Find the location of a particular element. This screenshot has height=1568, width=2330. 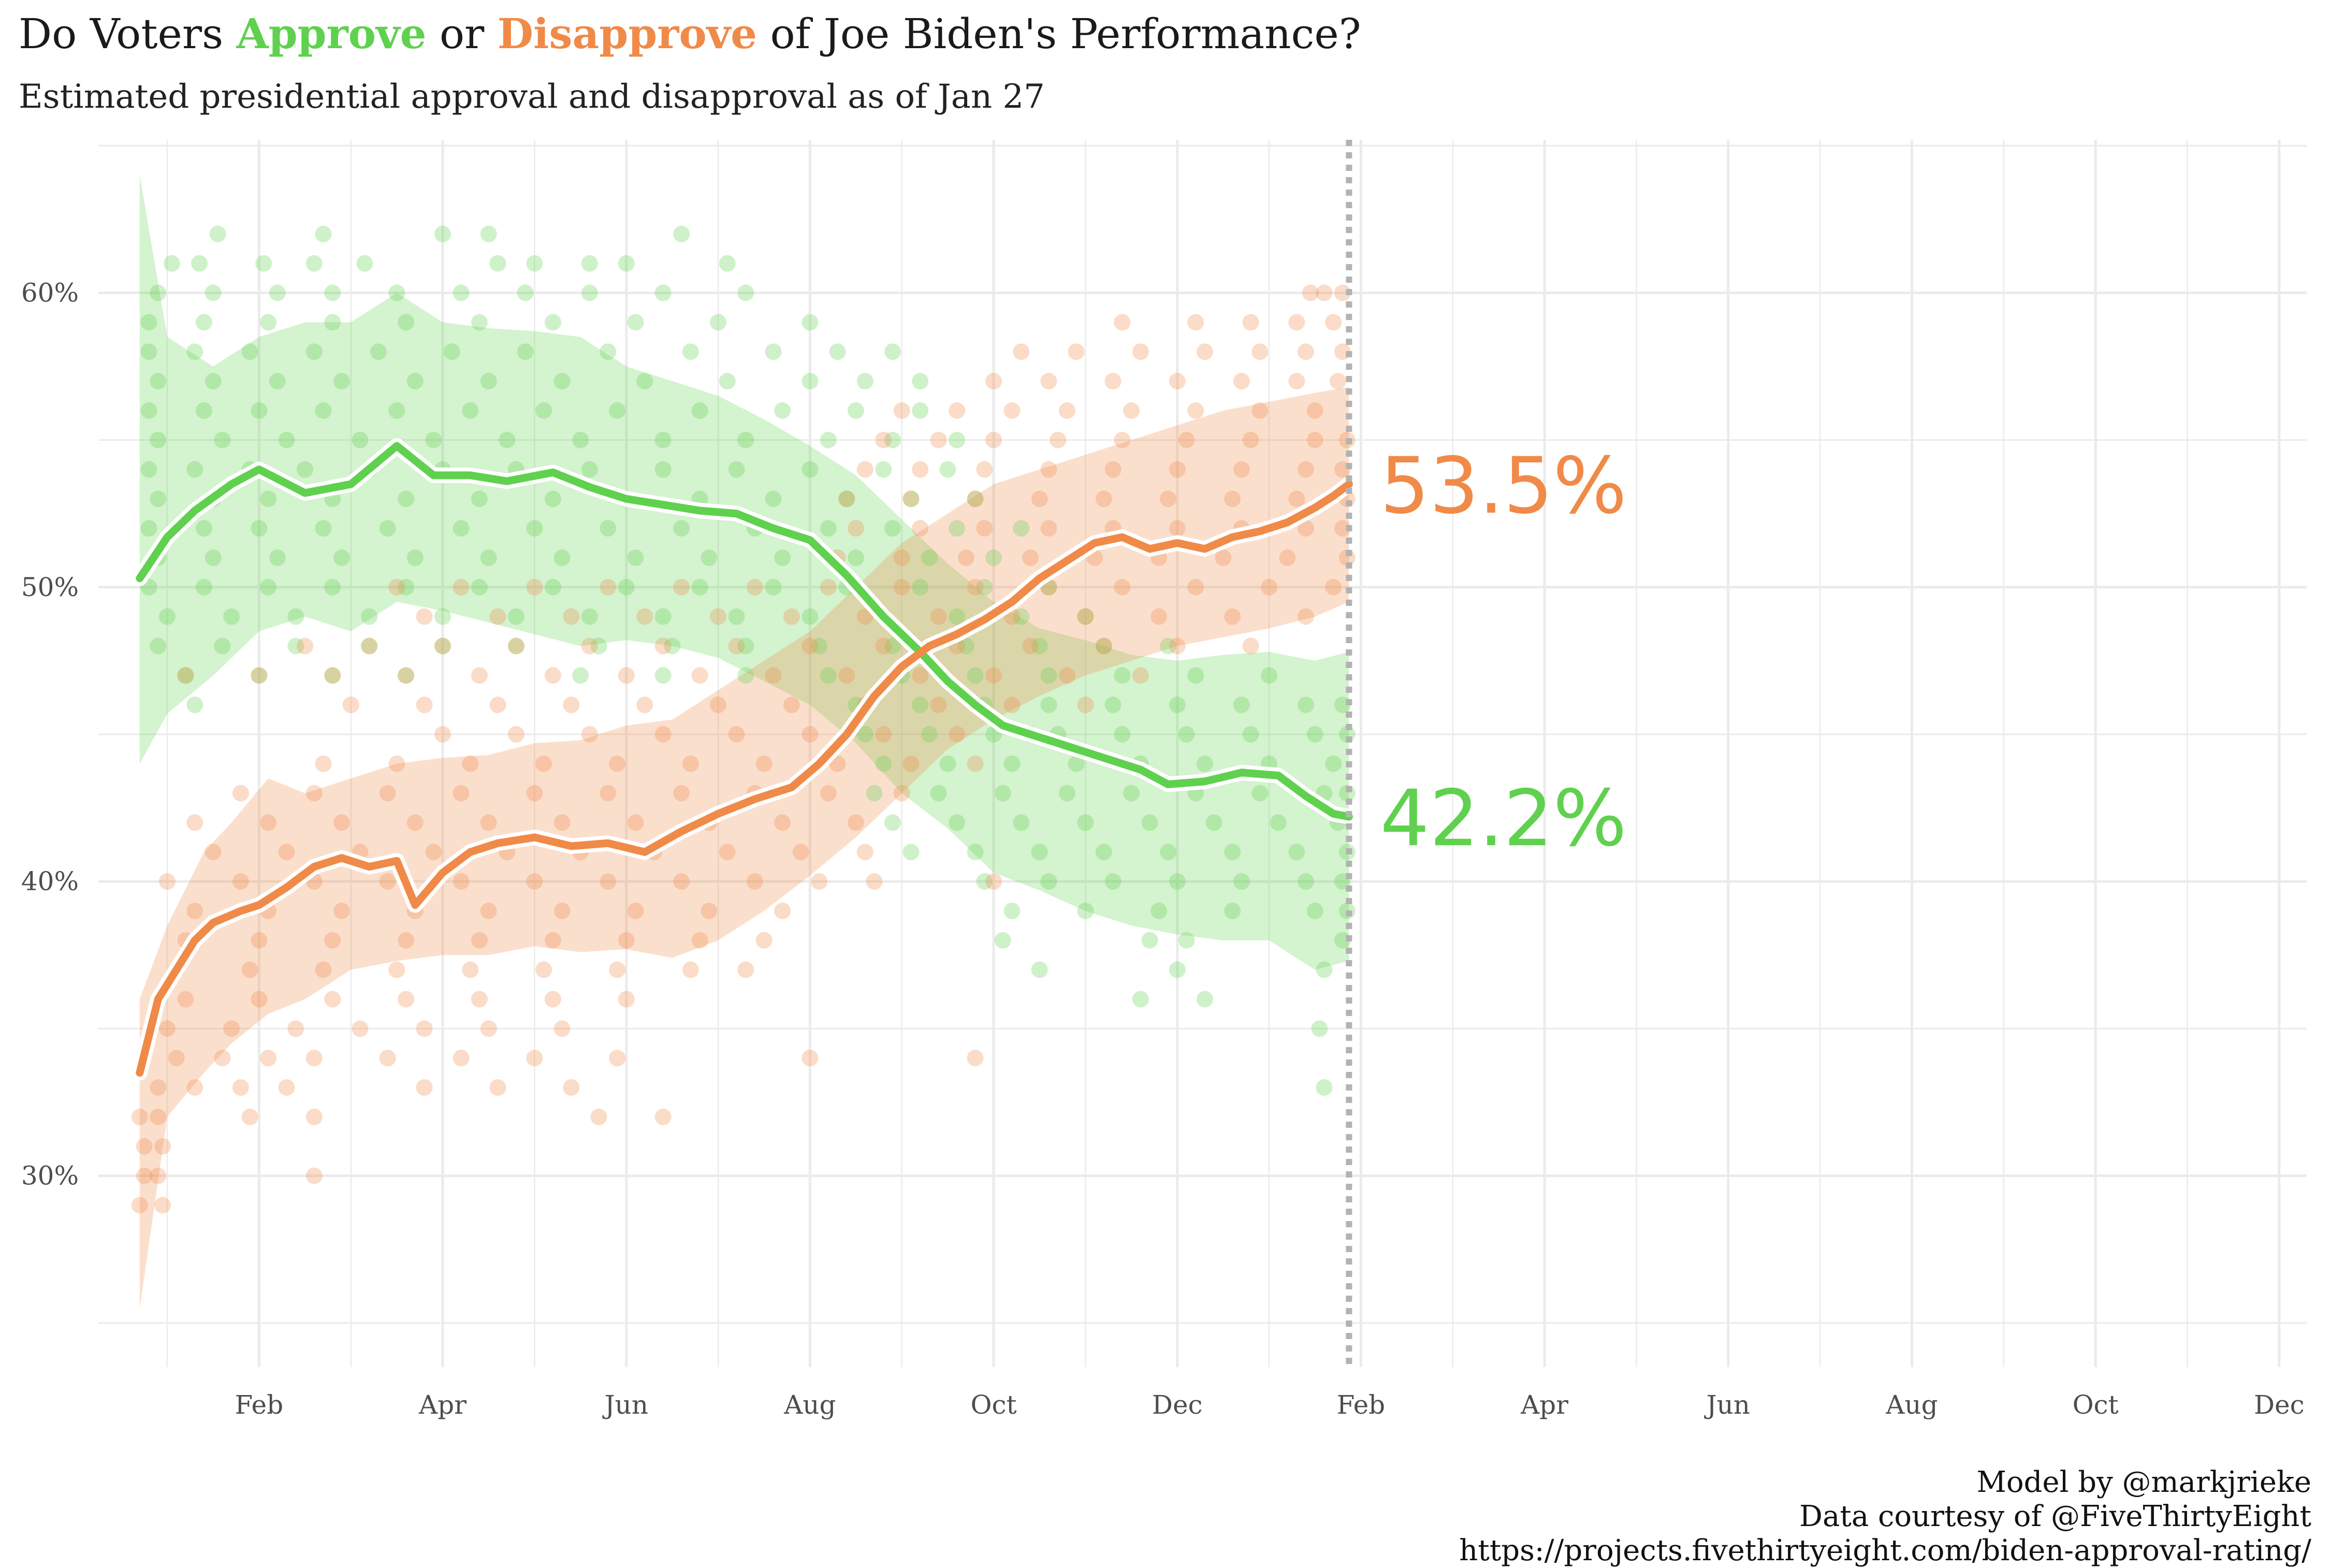

approve-trend-line is located at coordinates (744, 631).